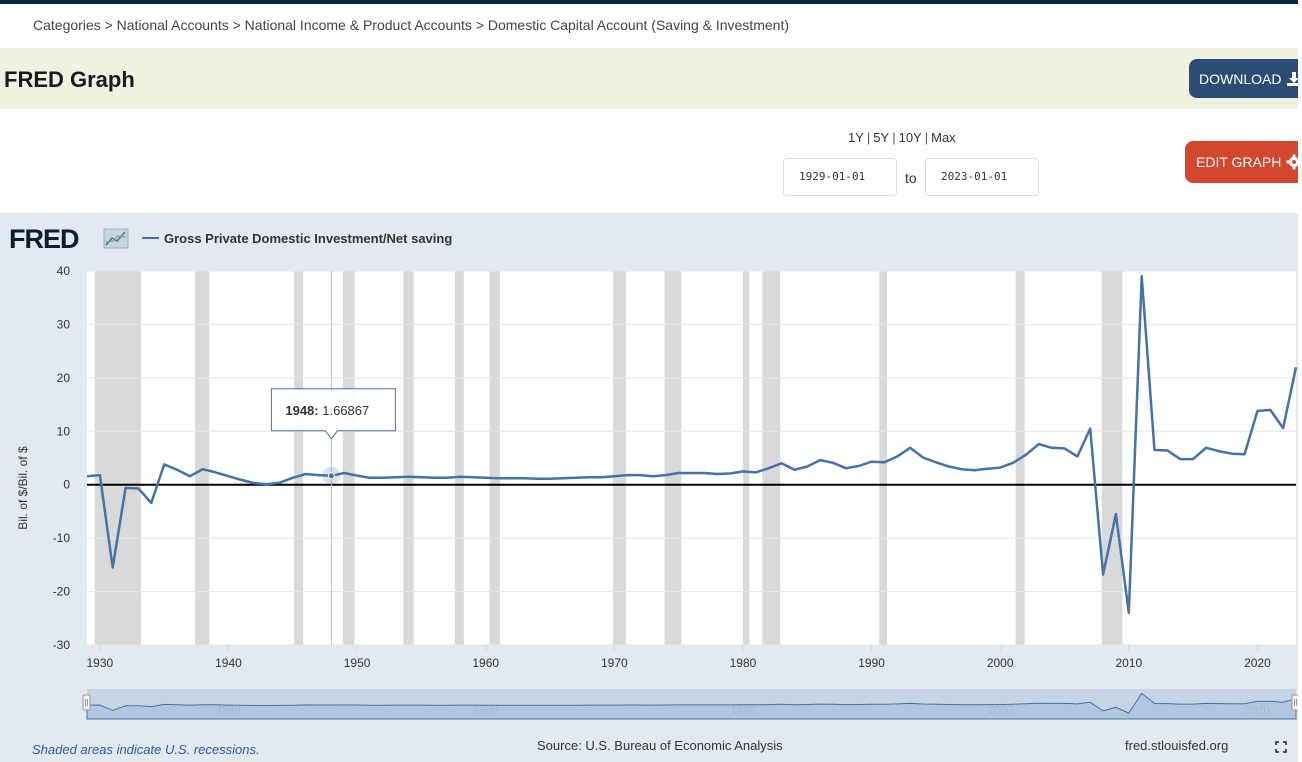  I want to click on date-range-presets: 1Y | 5Y | 10Y | Max, so click(902, 137).